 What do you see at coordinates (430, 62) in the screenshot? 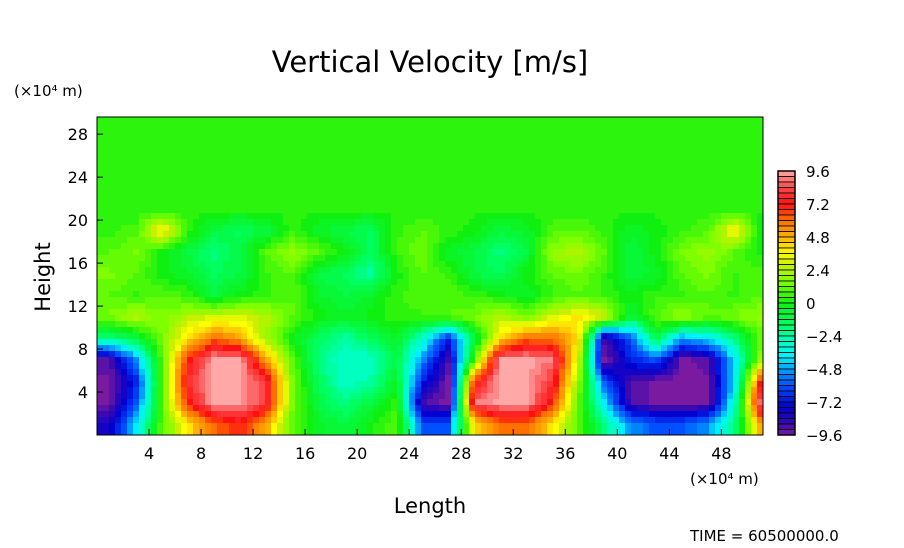
I see `chart-title: Vertical Velocity [m/s]` at bounding box center [430, 62].